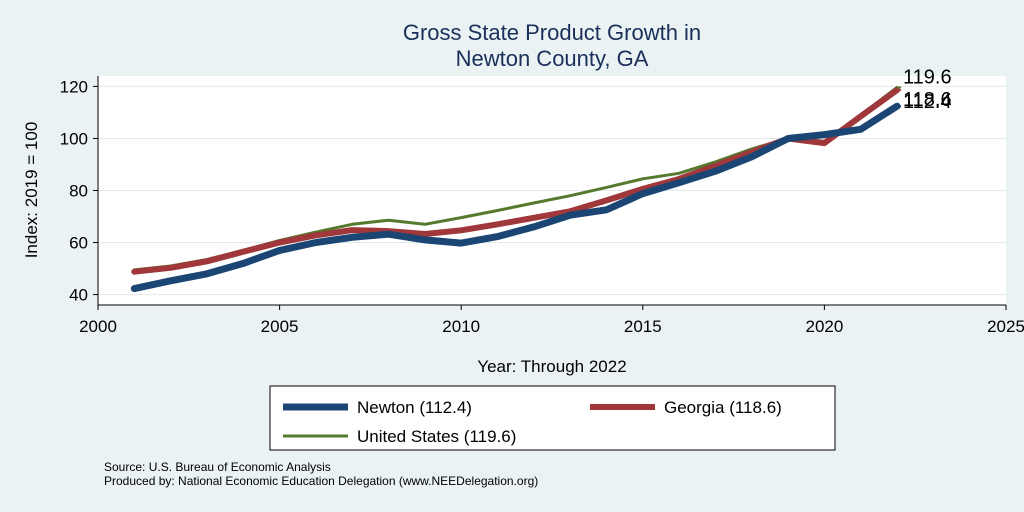 The height and width of the screenshot is (512, 1024). Describe the element at coordinates (280, 326) in the screenshot. I see `x-tick-label-2005: 2005` at that location.